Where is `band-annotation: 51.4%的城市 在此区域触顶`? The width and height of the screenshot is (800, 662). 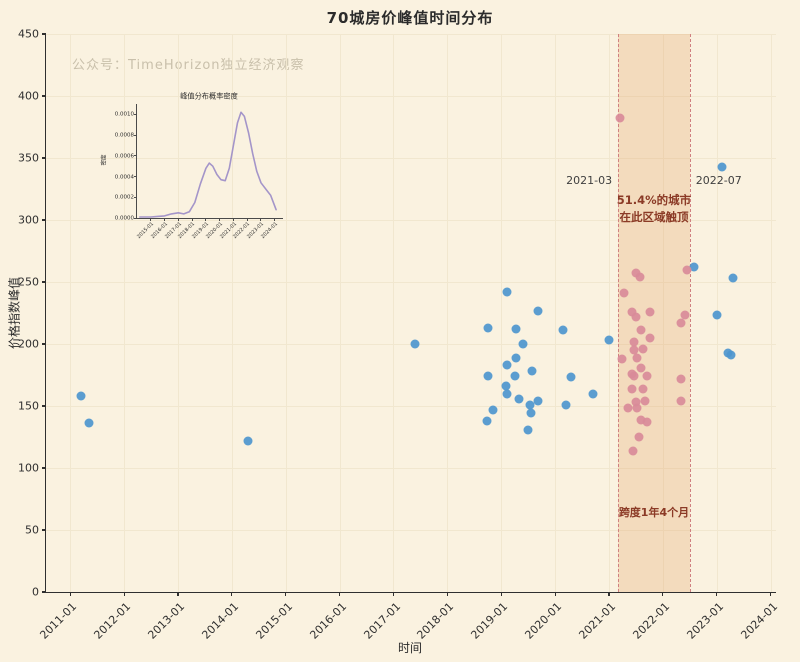
band-annotation: 51.4%的城市 在此区域触顶 is located at coordinates (654, 209).